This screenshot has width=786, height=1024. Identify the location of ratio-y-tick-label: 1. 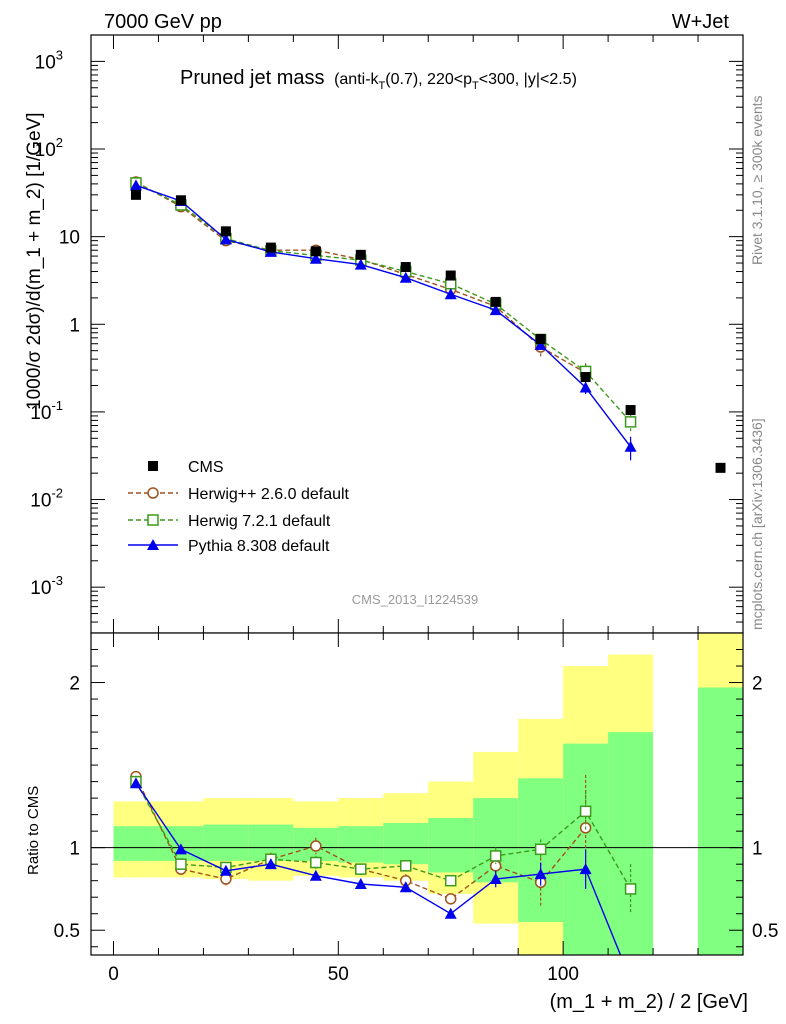
(74, 849).